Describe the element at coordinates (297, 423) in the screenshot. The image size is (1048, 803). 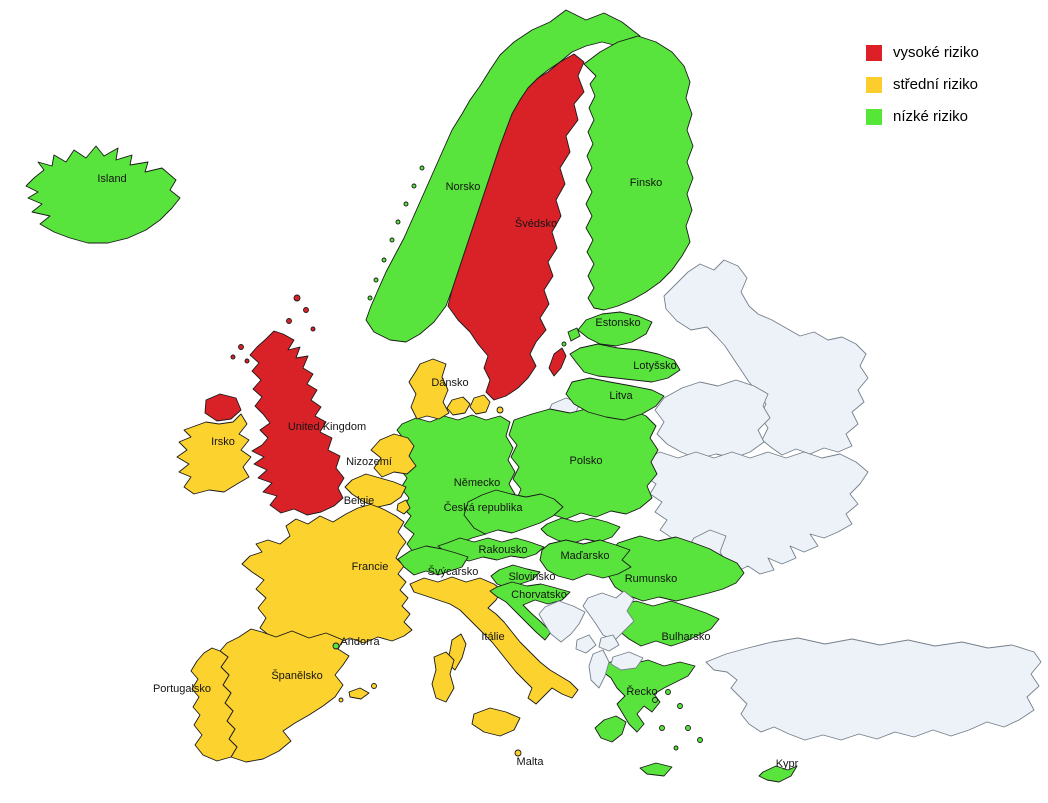
I see `country-united-kingdom` at that location.